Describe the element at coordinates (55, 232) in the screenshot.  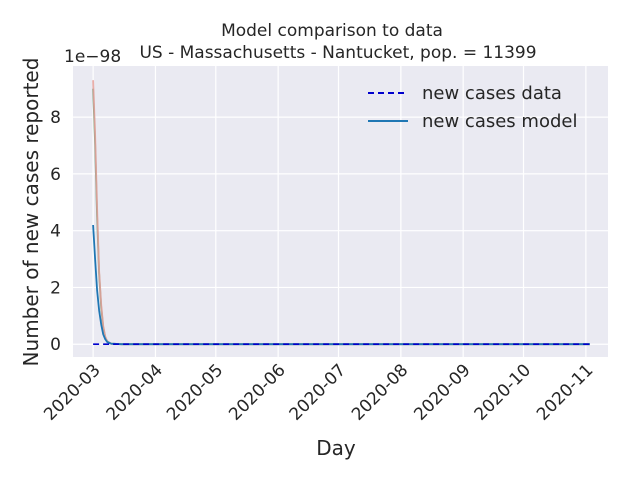
I see `y-tick-label: 4` at that location.